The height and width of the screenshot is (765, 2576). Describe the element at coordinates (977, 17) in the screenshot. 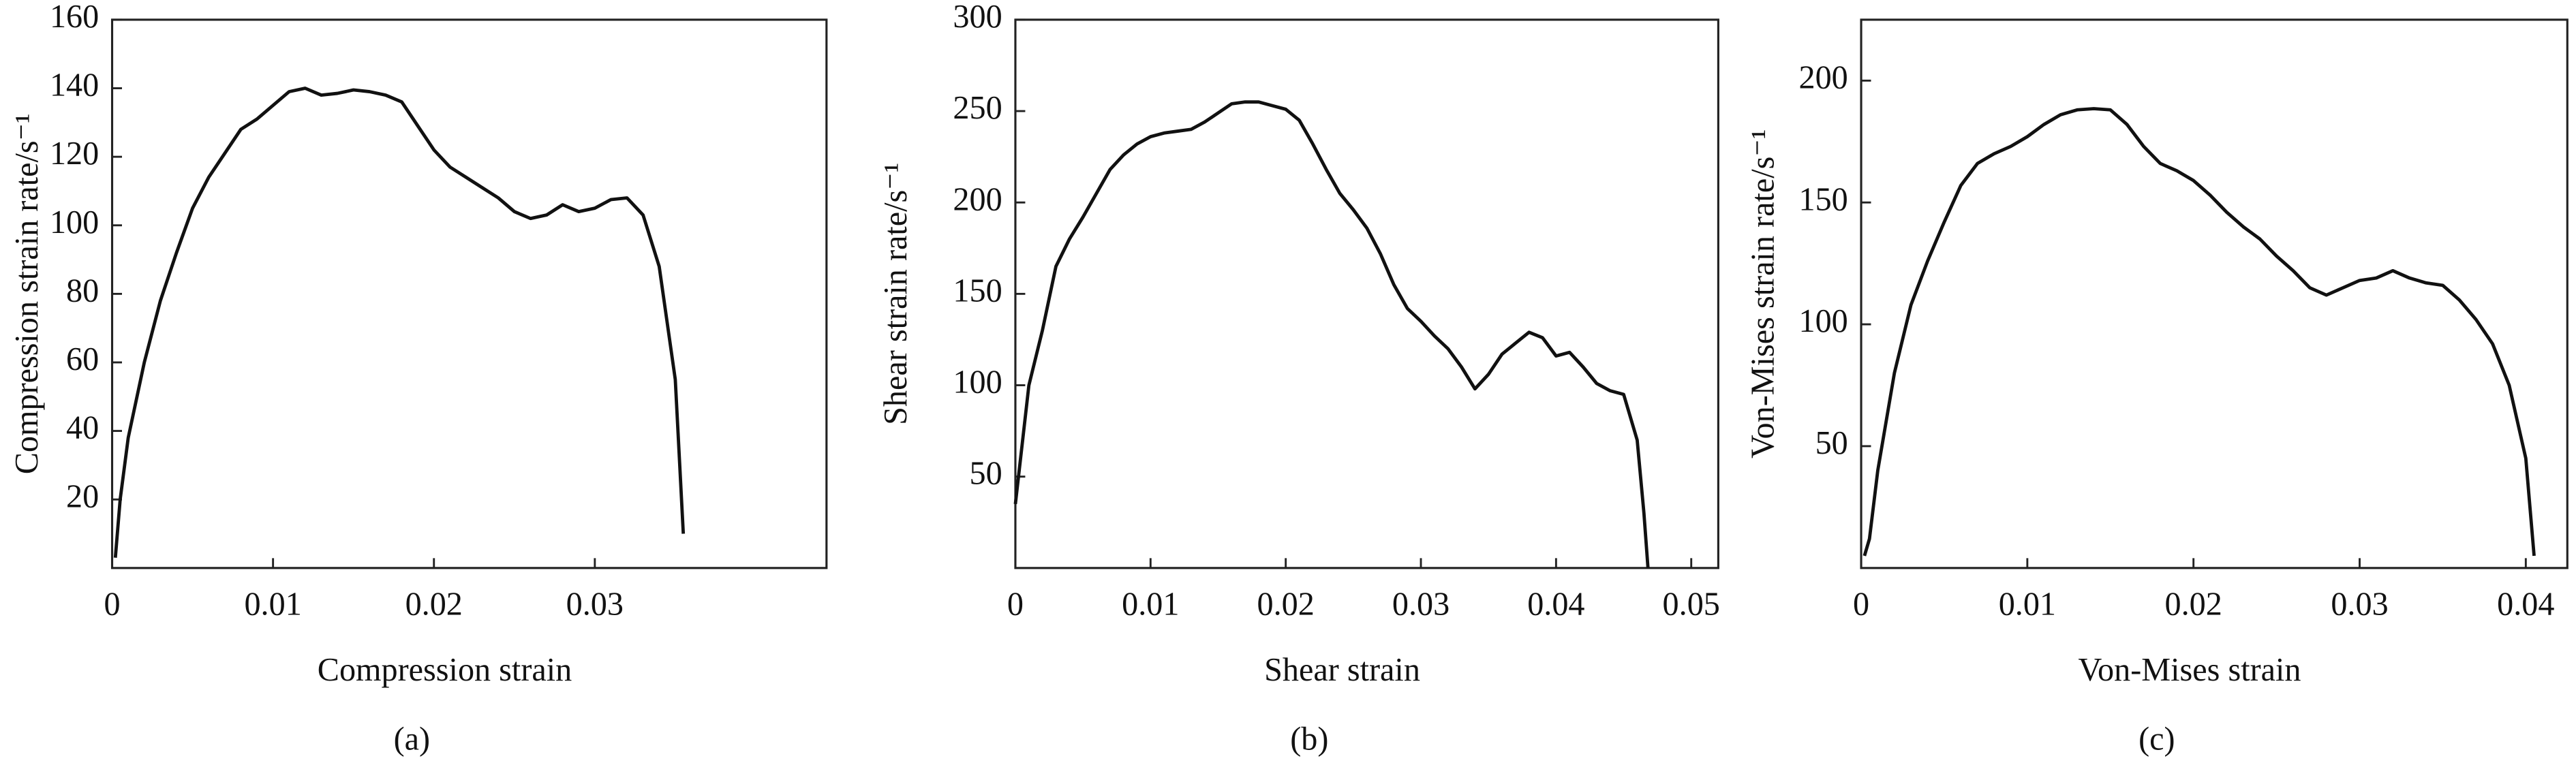

I see `y-tick-label: 300` at that location.